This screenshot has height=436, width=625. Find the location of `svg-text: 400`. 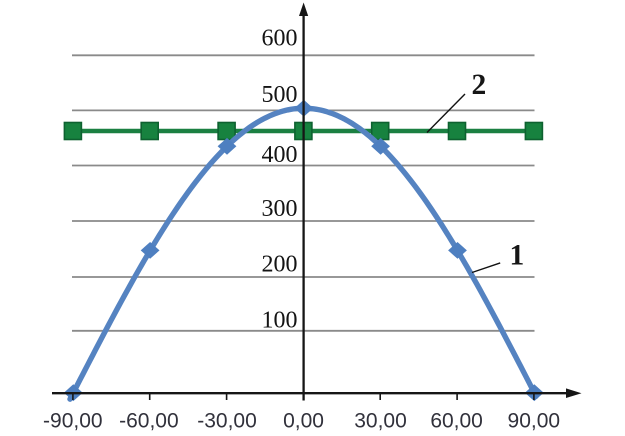

svg-text: 400 is located at coordinates (280, 155).